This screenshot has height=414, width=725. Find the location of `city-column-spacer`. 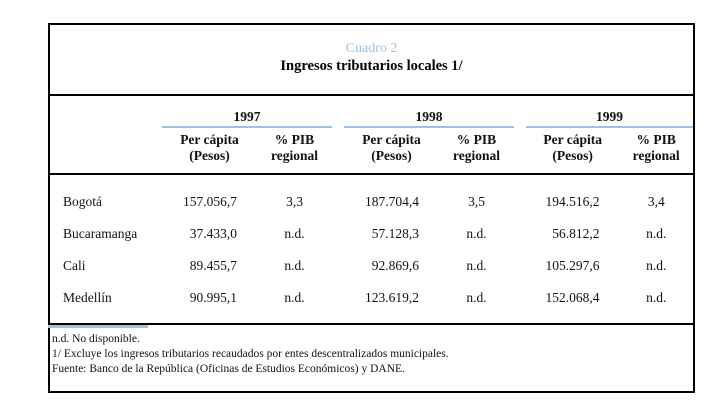

city-column-spacer is located at coordinates (100, 141).